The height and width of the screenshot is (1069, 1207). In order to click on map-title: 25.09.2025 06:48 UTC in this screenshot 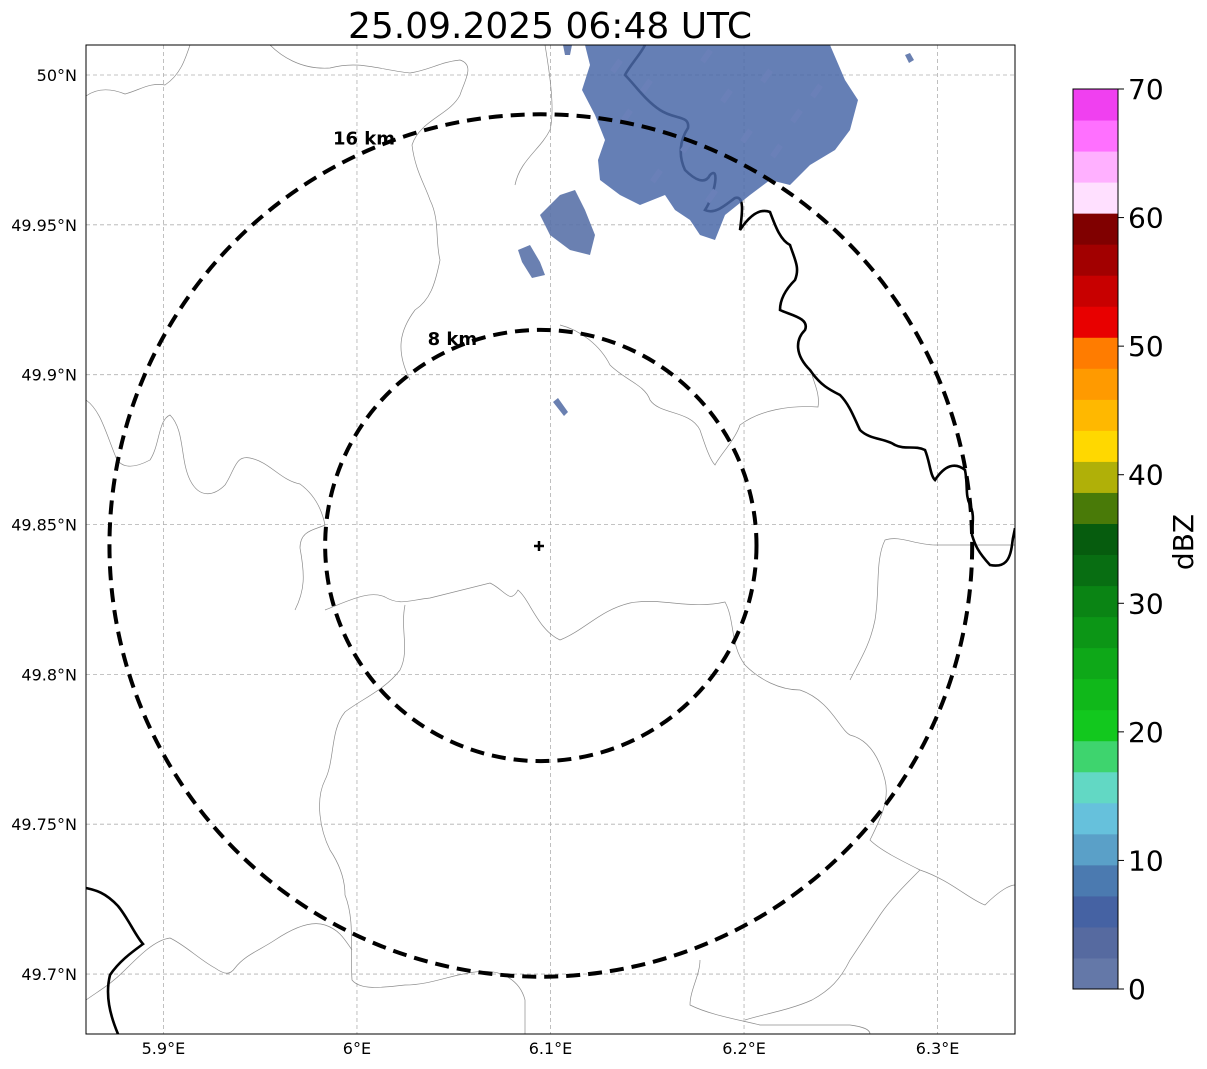, I will do `click(550, 26)`.